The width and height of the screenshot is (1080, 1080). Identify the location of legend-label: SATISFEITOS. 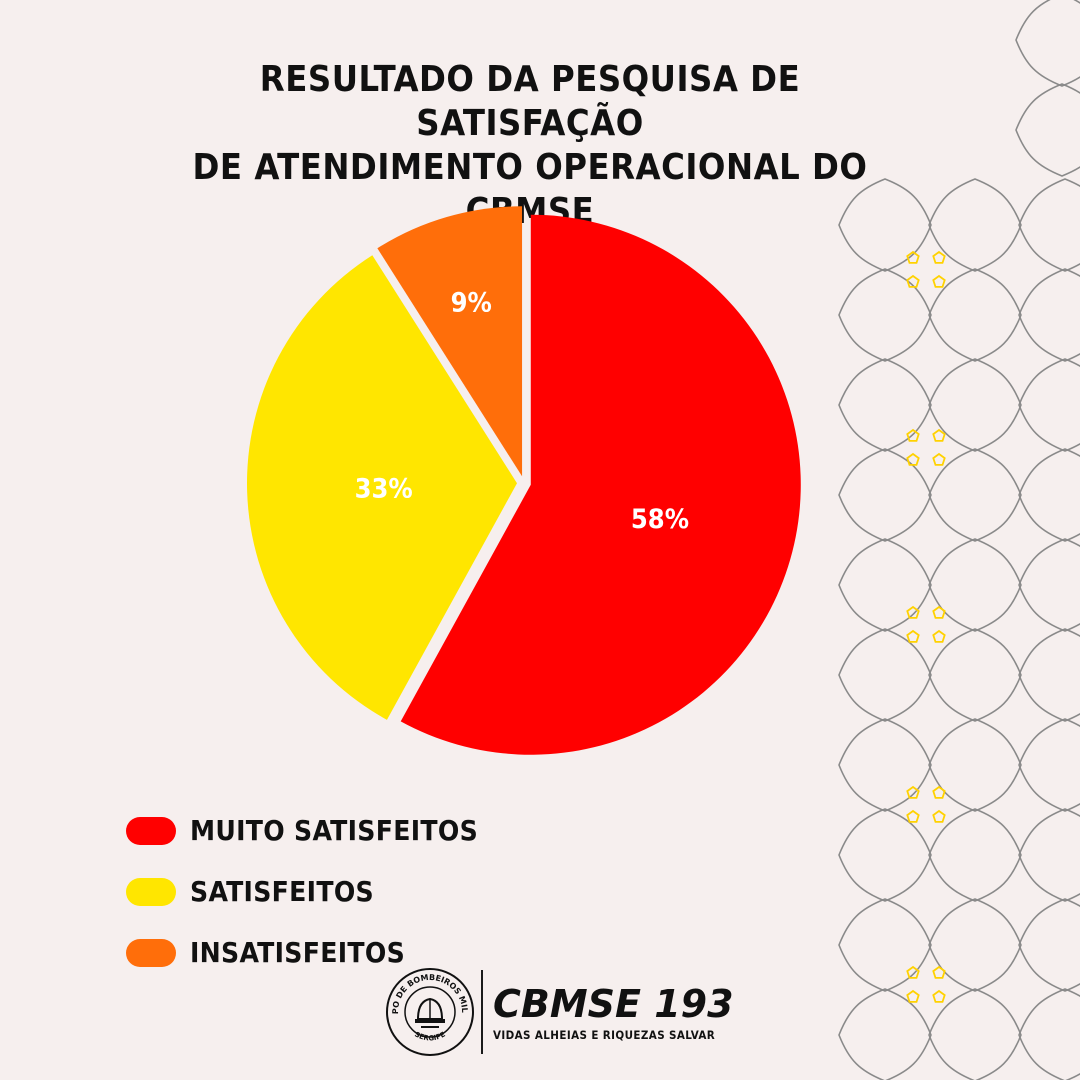
(282, 891).